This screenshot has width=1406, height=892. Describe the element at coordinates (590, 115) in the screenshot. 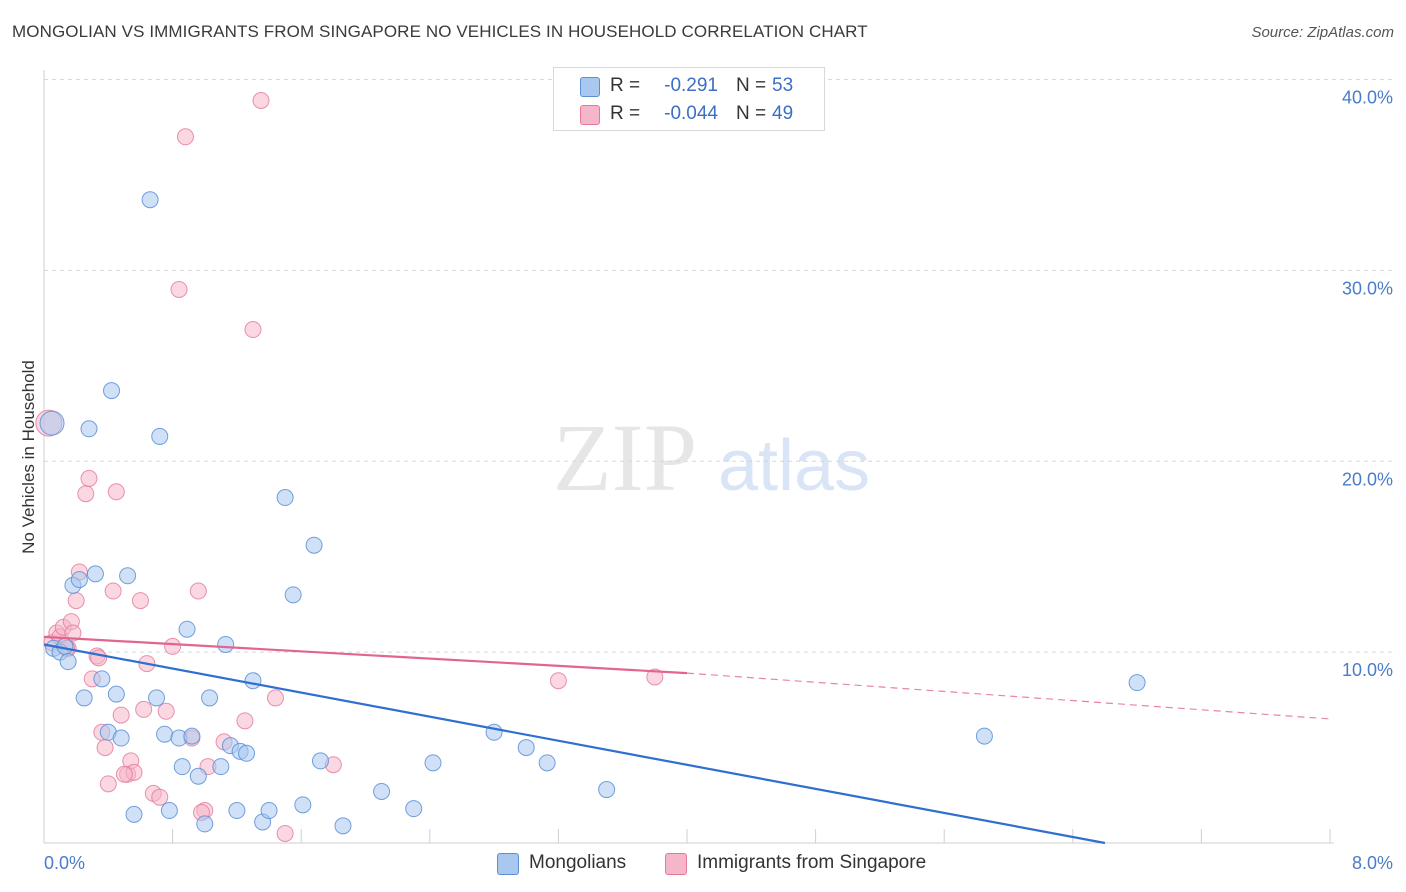

I see `legend-swatch-singapore` at that location.